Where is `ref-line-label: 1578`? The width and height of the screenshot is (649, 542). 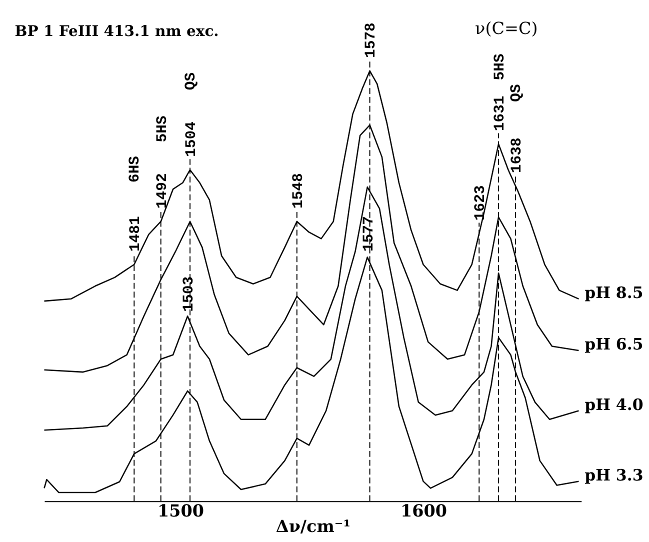 ref-line-label: 1578 is located at coordinates (372, 40).